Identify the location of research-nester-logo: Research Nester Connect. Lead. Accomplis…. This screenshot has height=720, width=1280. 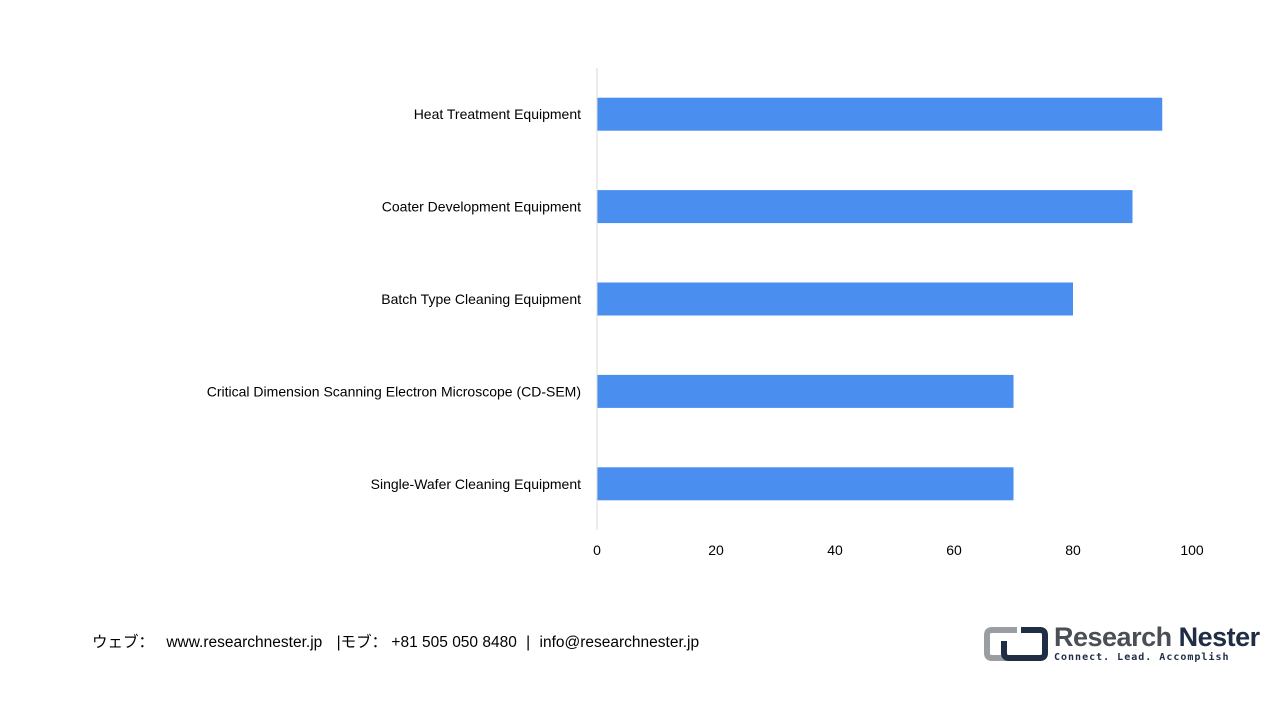
(1122, 644).